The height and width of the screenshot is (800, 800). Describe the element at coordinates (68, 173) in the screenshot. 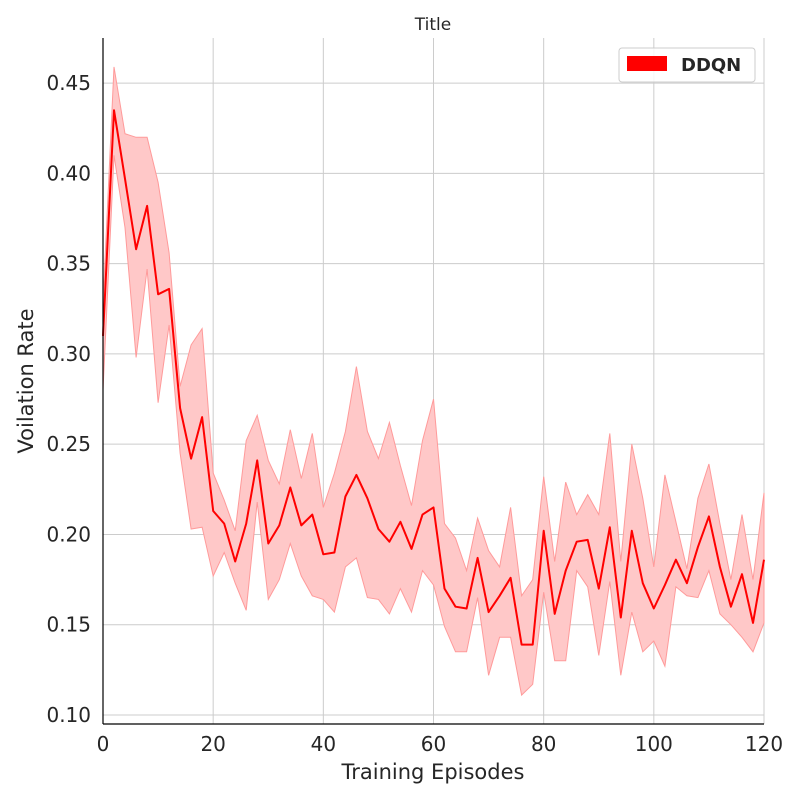

I see `y-tick-label: 0.40` at that location.